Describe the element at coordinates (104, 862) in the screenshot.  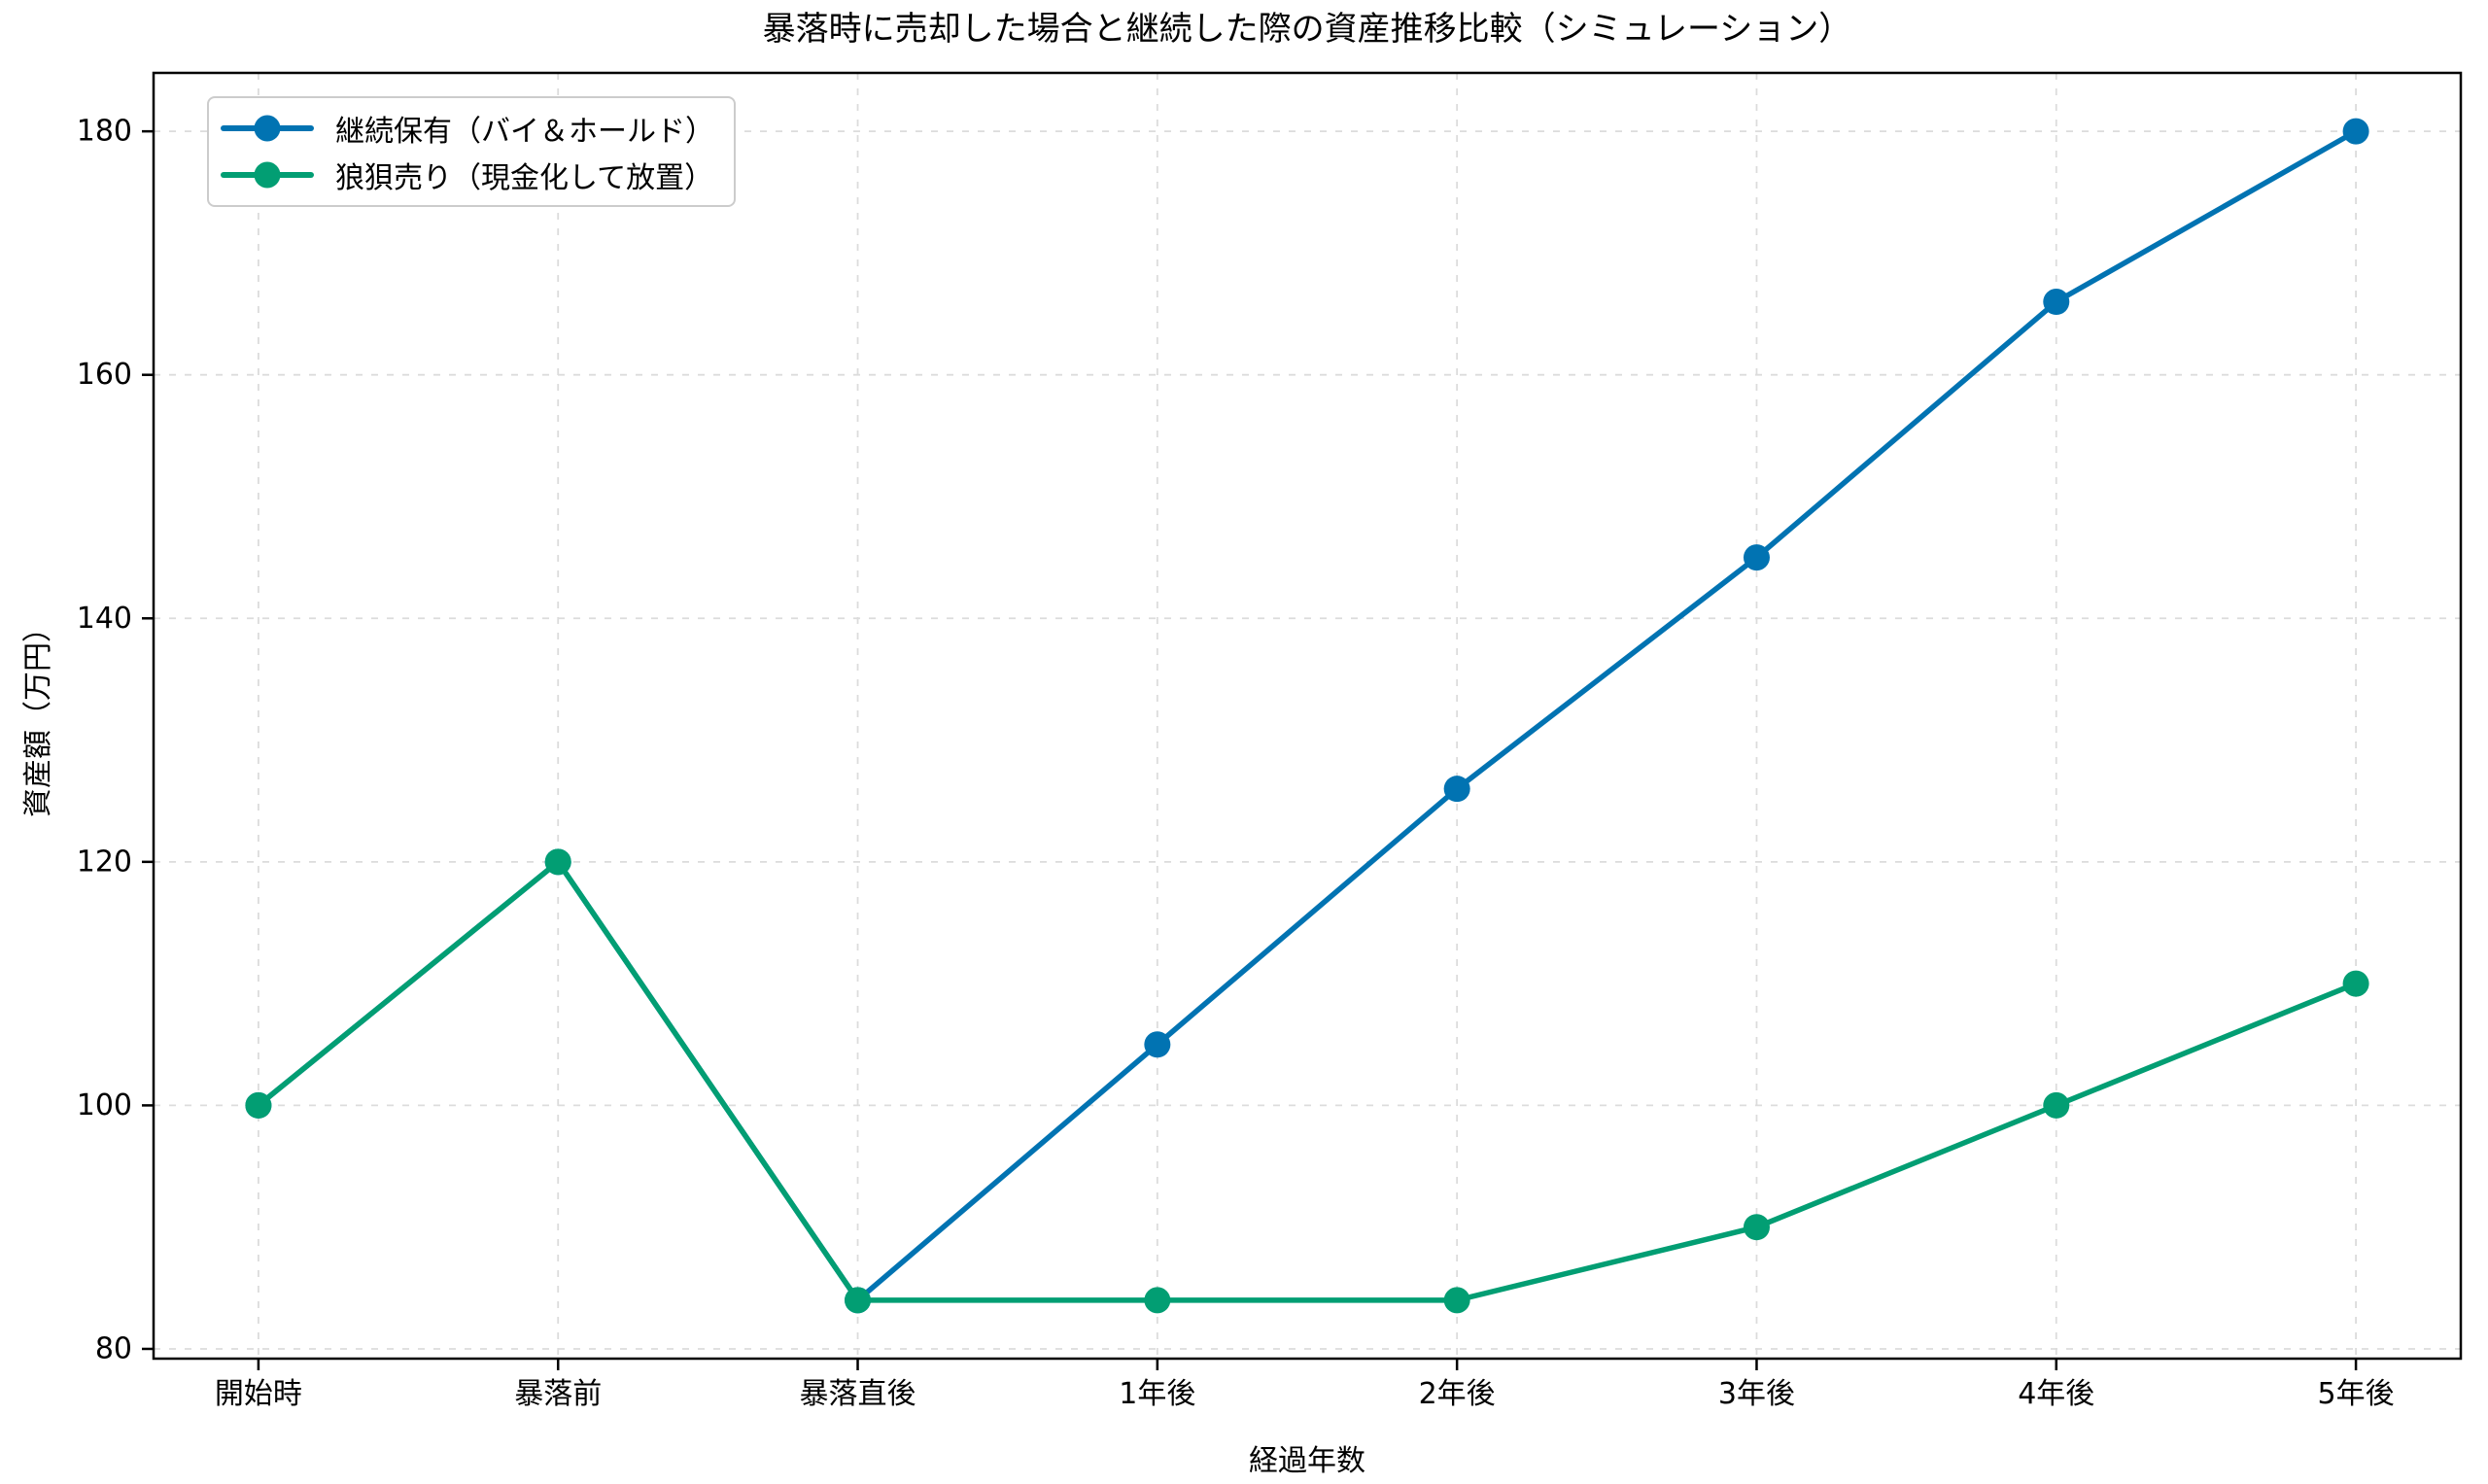
I see `y-tick-label: 120` at that location.